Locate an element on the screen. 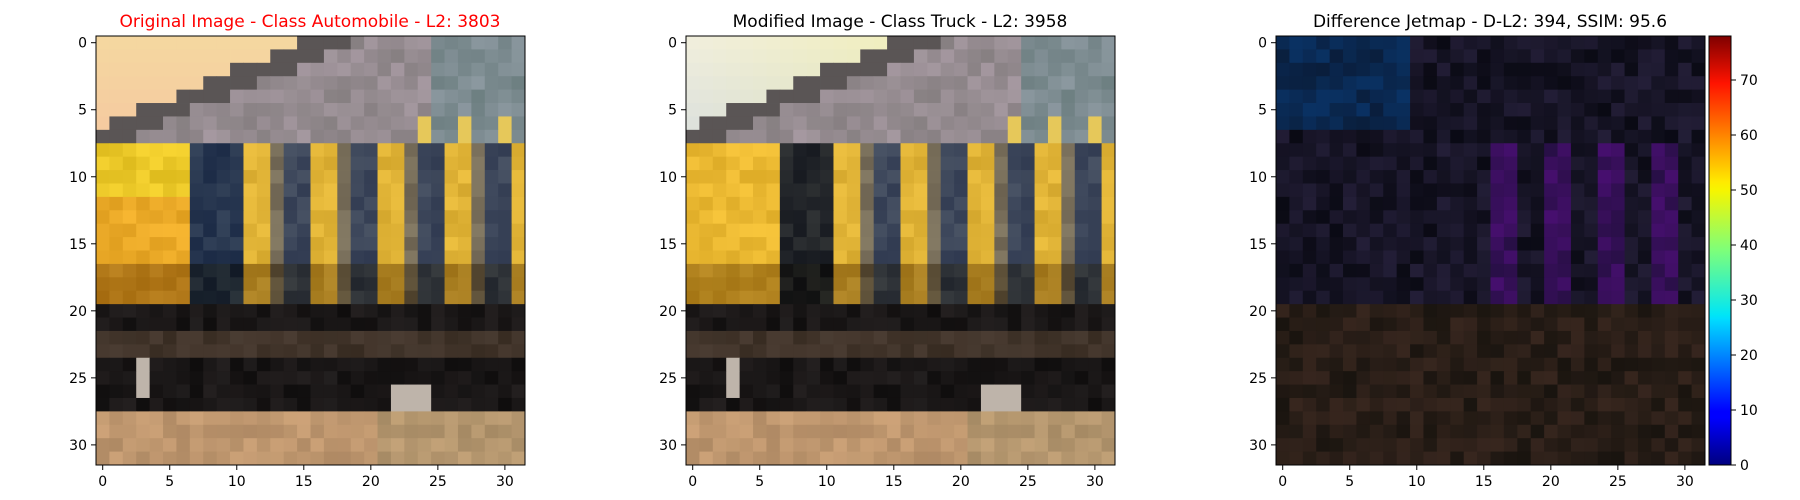  y-tick-label: 30 is located at coordinates (668, 446).